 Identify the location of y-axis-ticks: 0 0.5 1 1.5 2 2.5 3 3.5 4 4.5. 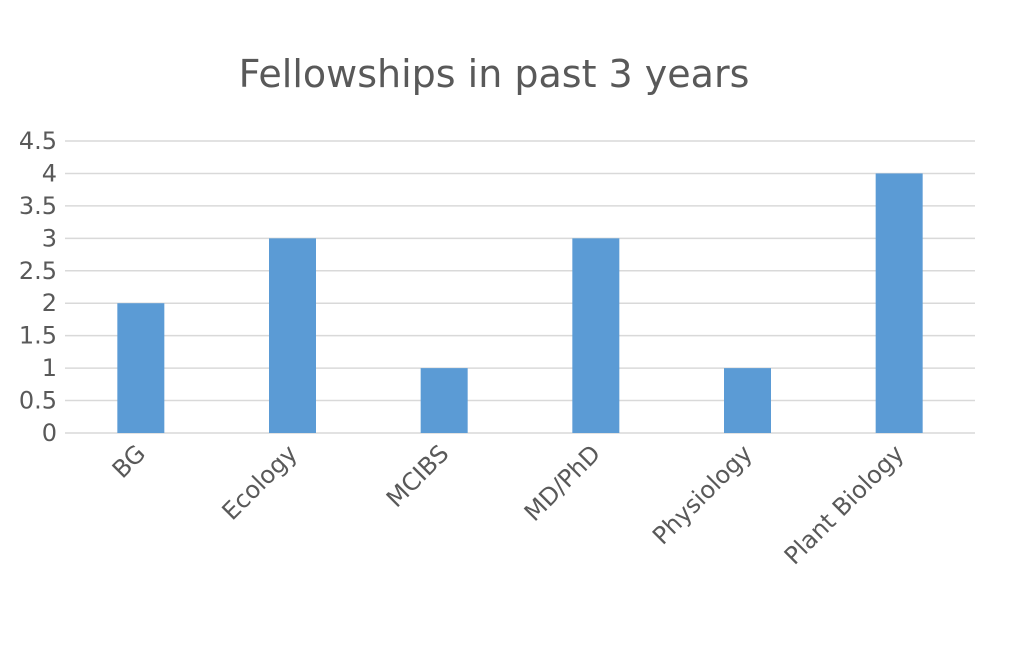
(38, 287).